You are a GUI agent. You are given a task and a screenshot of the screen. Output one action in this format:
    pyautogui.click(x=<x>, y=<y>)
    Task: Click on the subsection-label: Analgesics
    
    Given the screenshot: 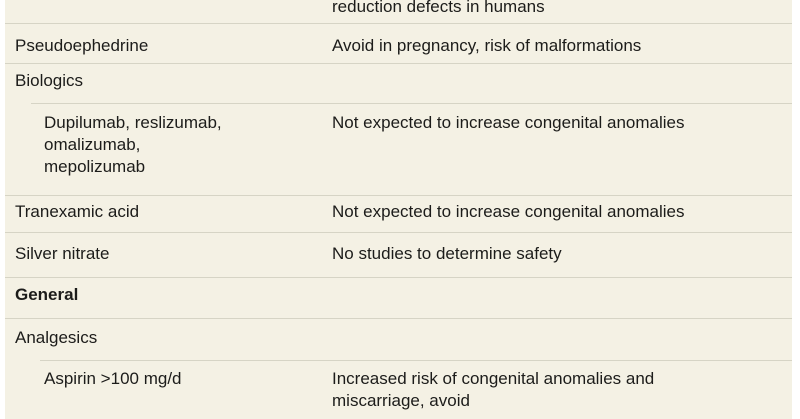 What is the action you would take?
    pyautogui.click(x=56, y=337)
    